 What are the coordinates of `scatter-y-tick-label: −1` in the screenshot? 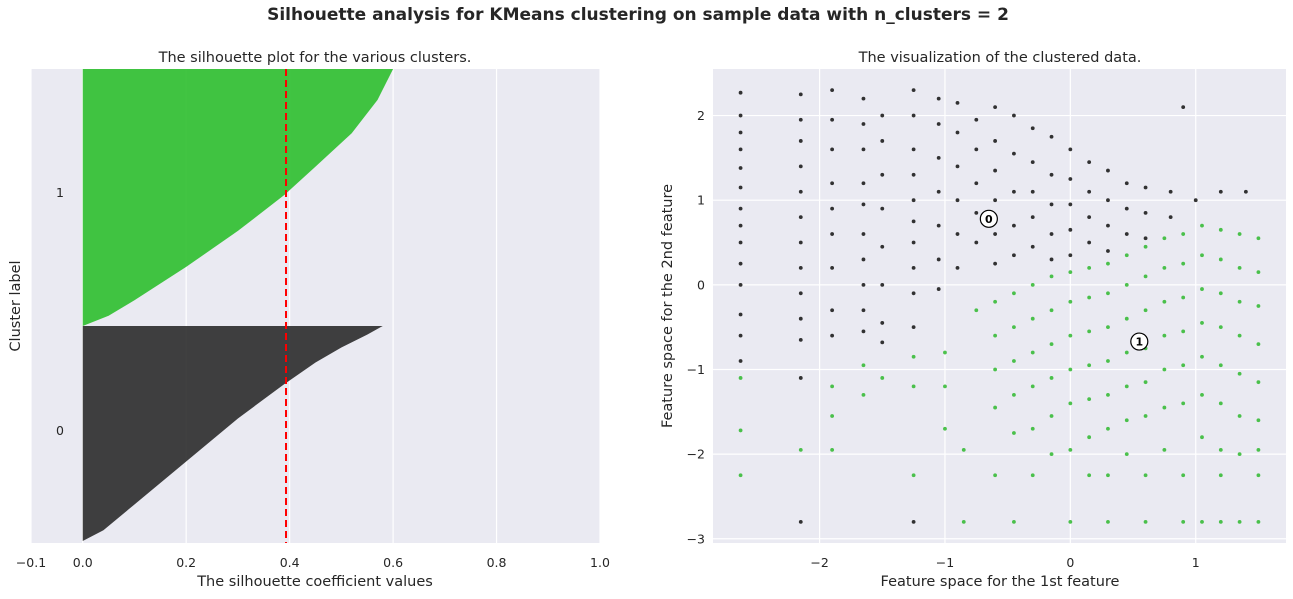 It's located at (696, 369).